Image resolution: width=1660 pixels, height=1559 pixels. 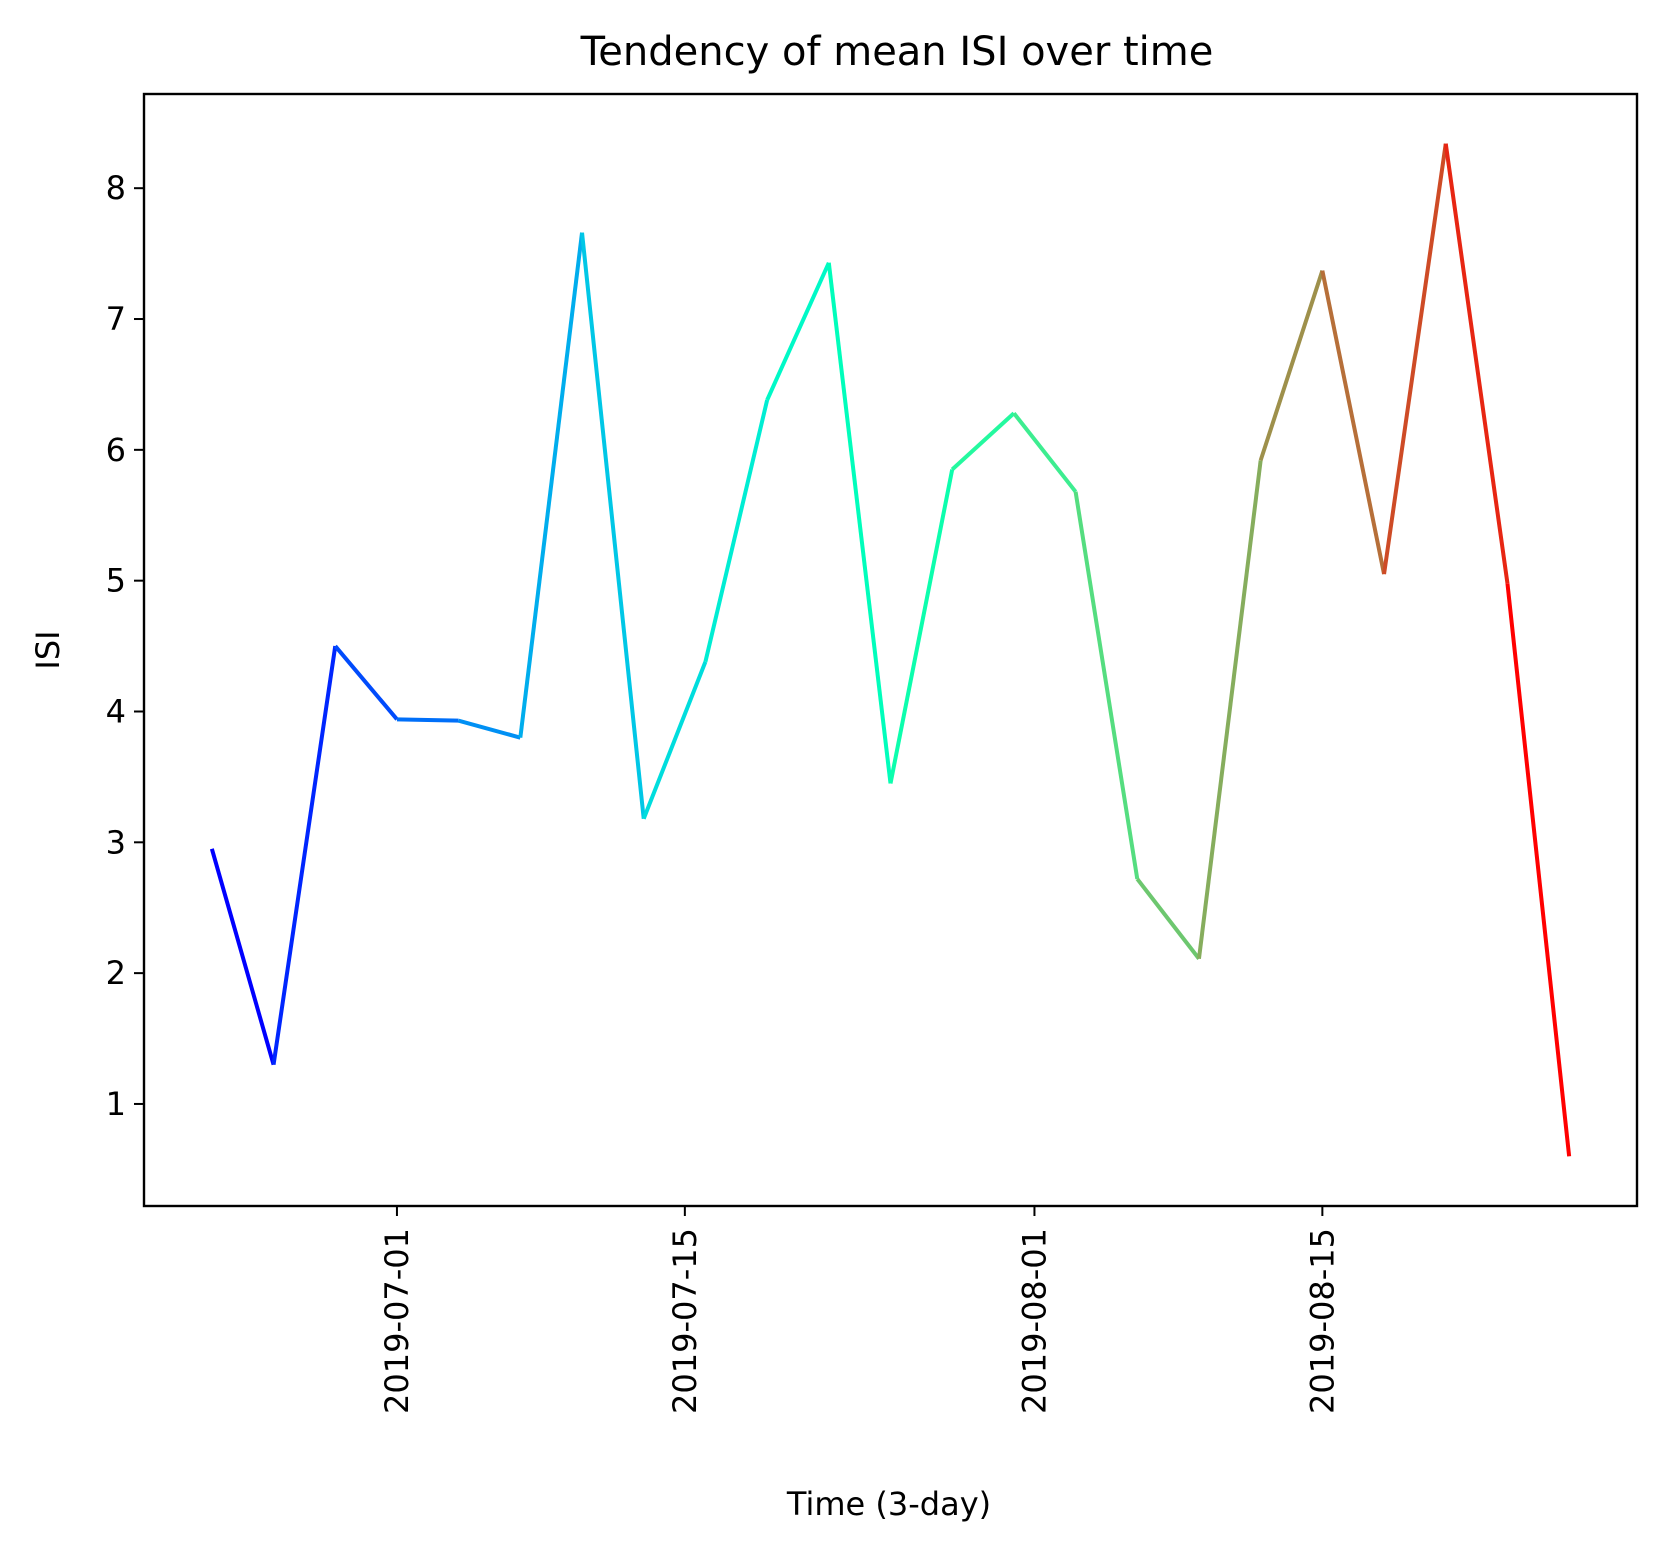 What do you see at coordinates (888, 1504) in the screenshot?
I see `x-axis-label: Time (3-day)` at bounding box center [888, 1504].